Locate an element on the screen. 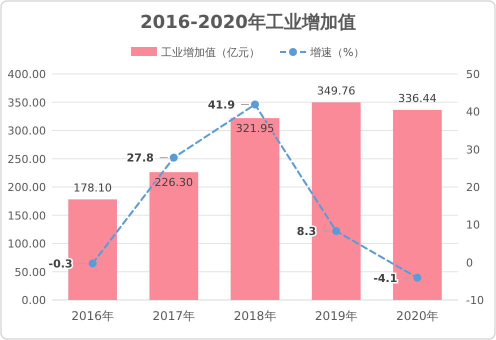 This screenshot has height=340, width=496. x-tick-label: 2016年 is located at coordinates (92, 316).